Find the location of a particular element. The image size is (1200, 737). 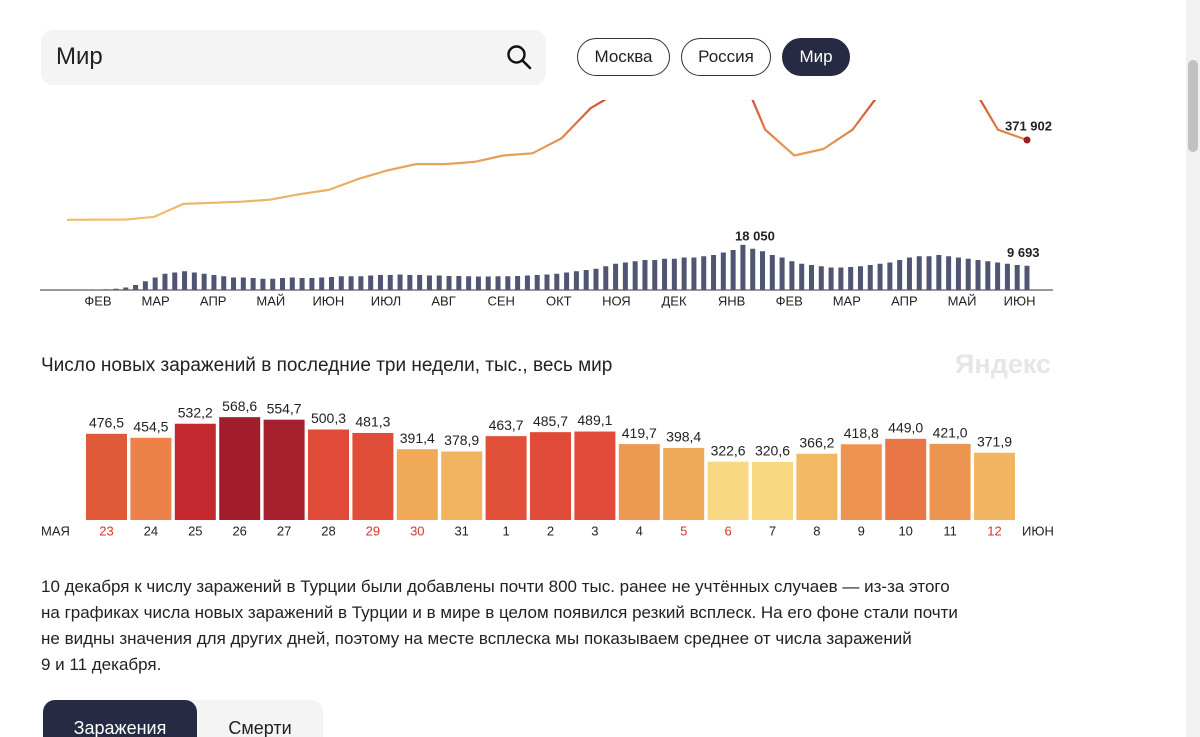

region-button: Россия is located at coordinates (726, 57).